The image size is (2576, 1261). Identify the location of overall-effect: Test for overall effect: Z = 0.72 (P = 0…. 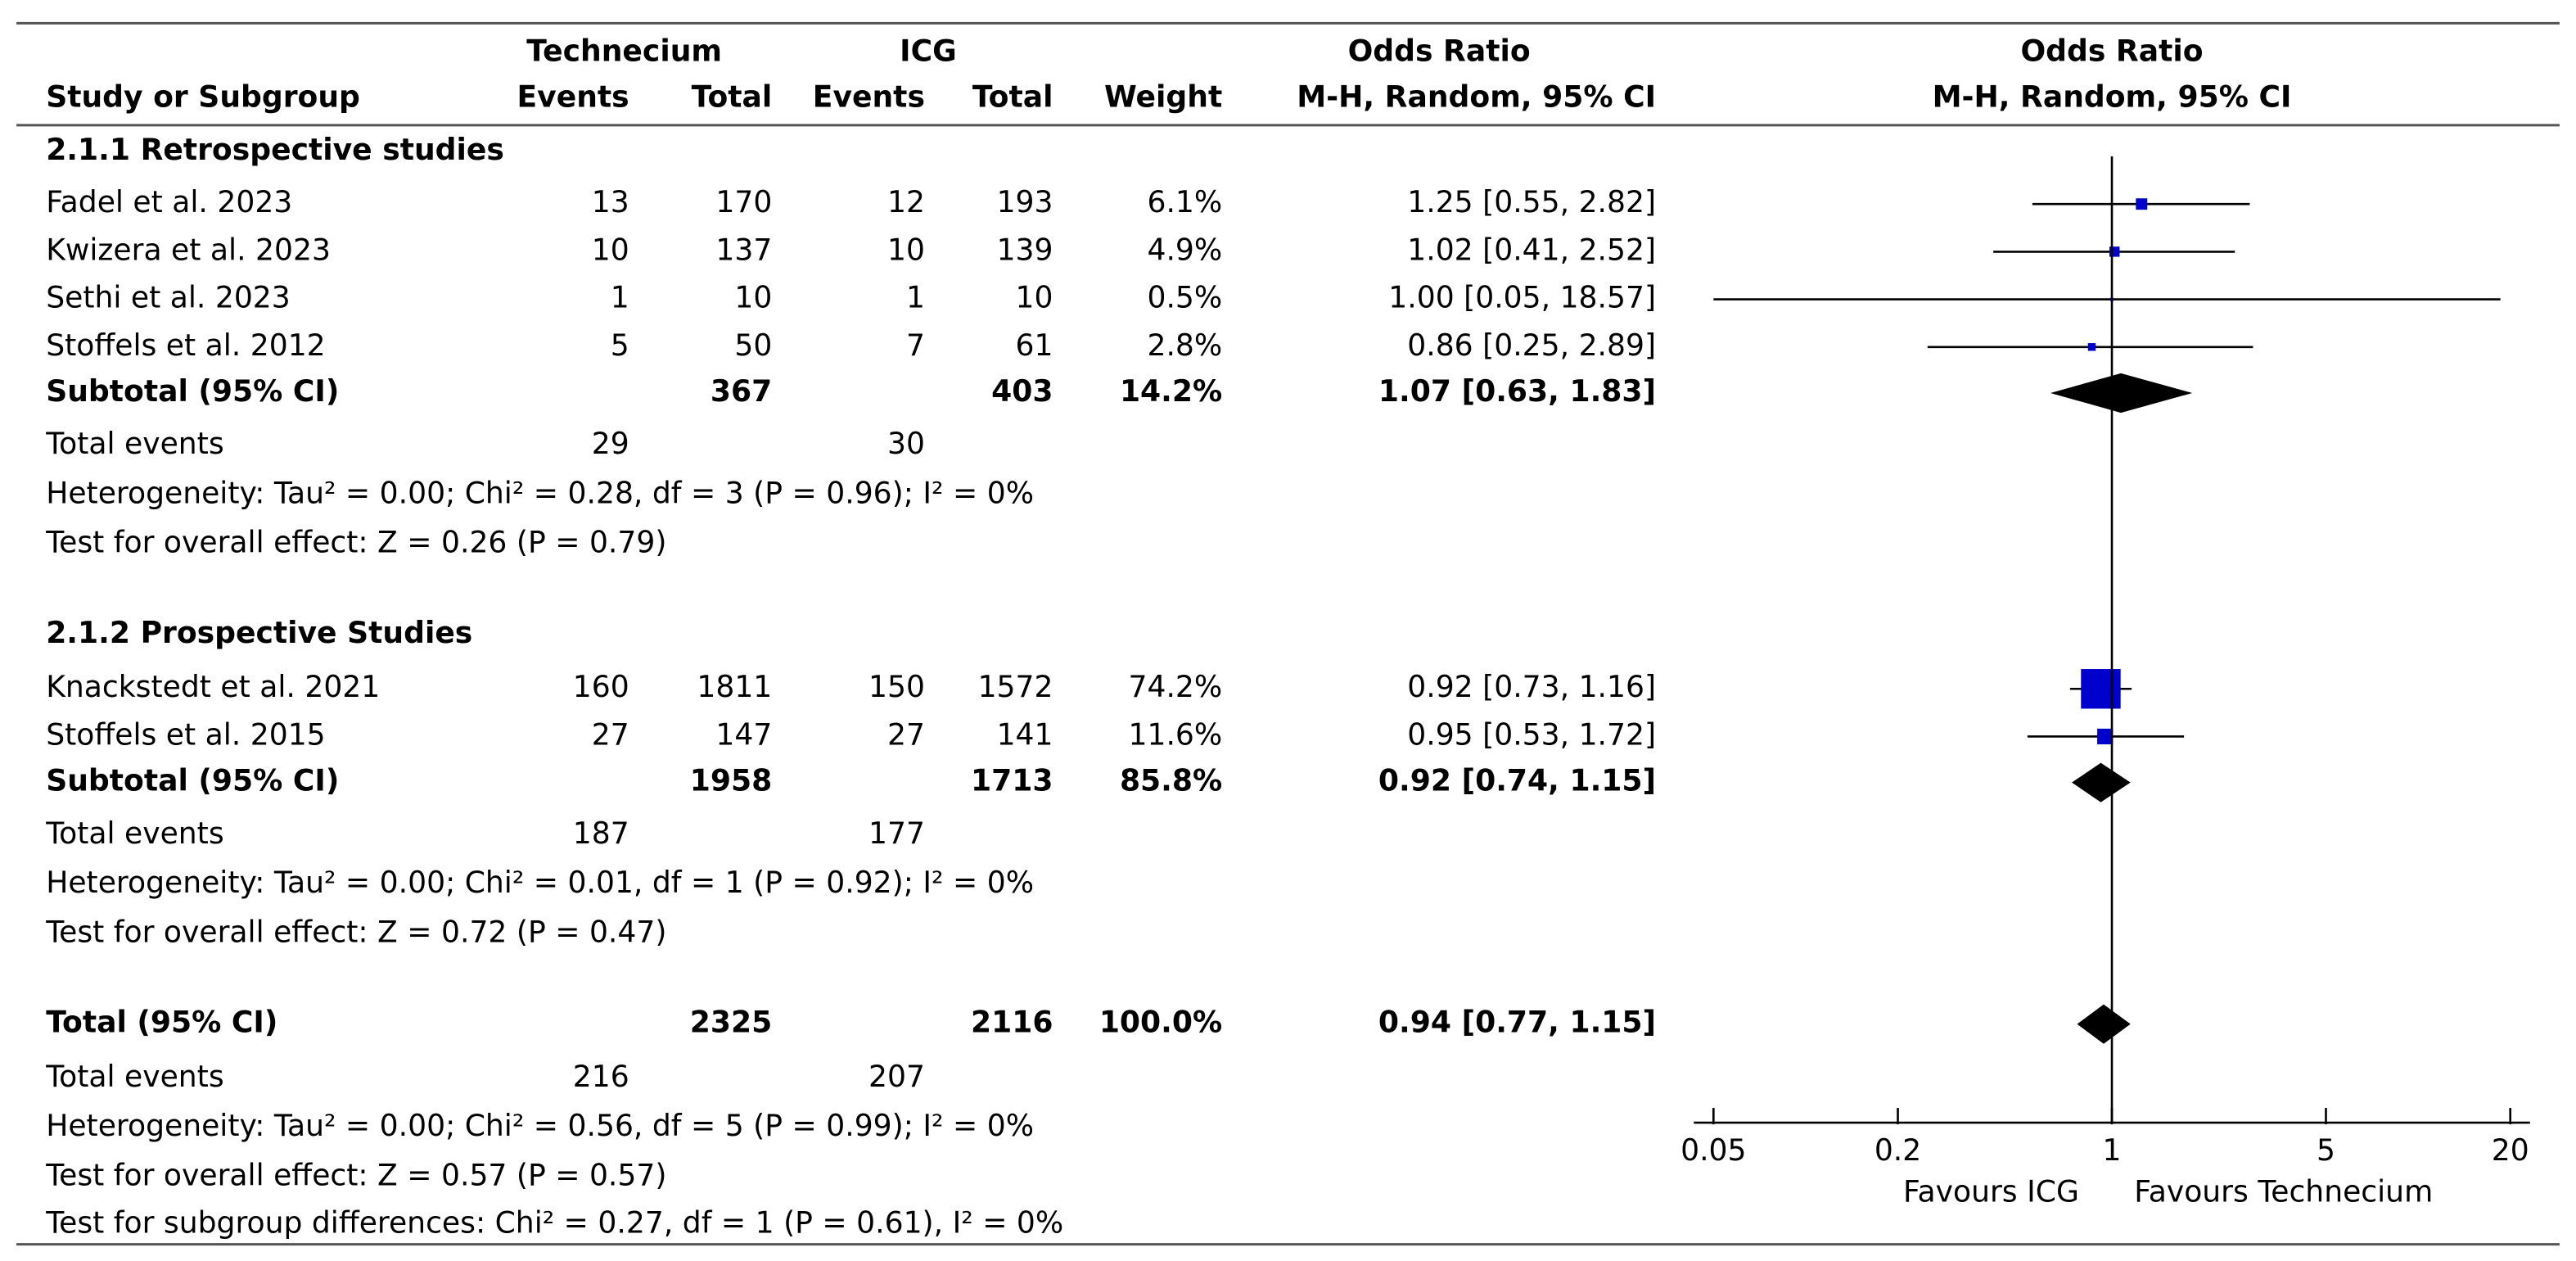
(355, 931).